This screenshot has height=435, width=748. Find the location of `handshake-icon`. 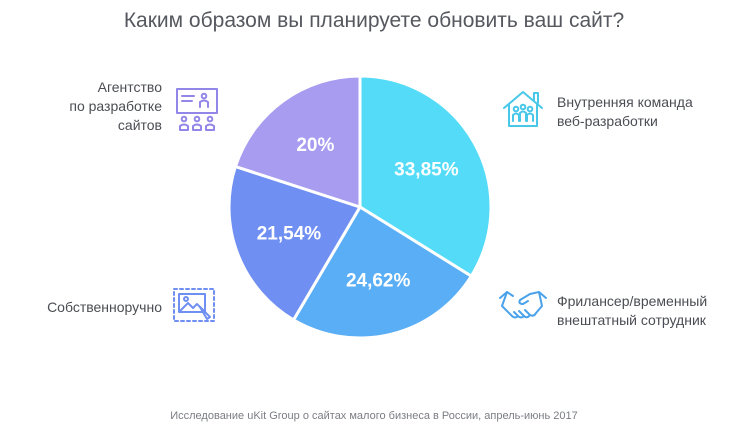

handshake-icon is located at coordinates (523, 305).